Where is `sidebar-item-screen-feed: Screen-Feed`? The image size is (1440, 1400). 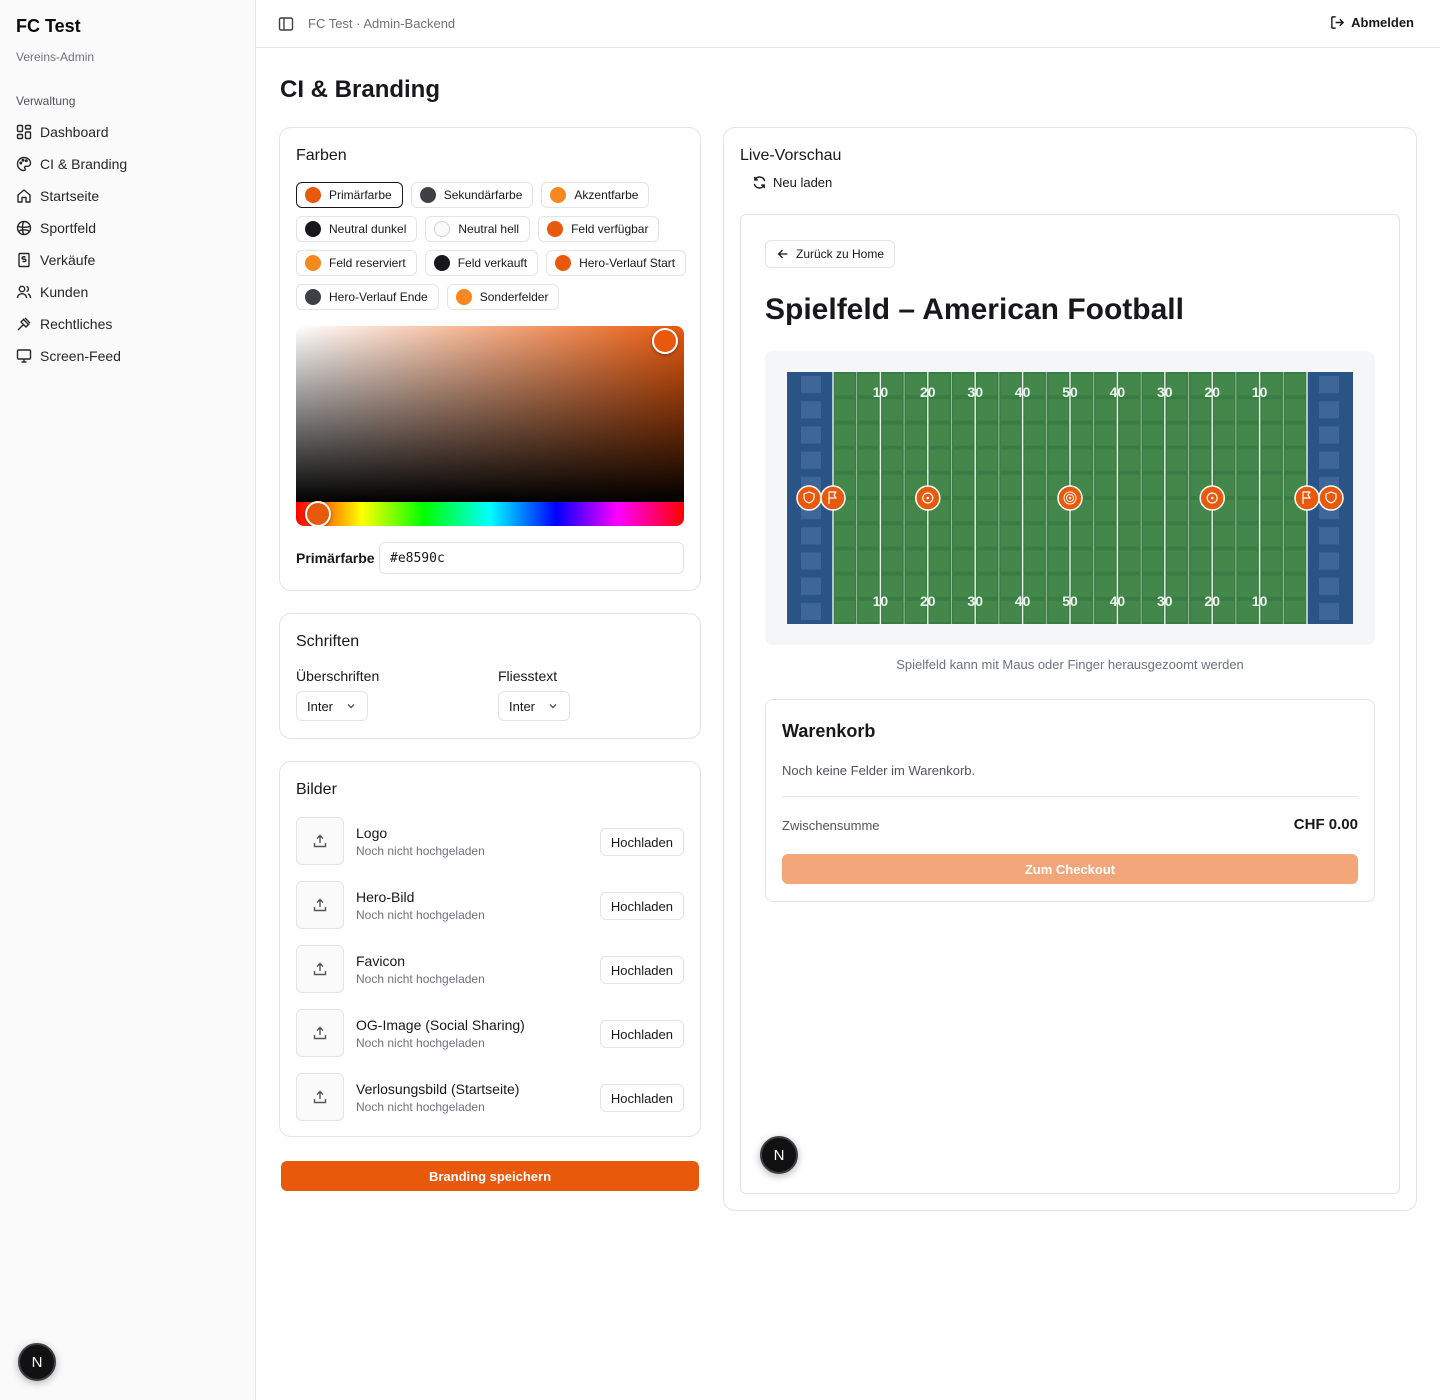 sidebar-item-screen-feed: Screen-Feed is located at coordinates (128, 356).